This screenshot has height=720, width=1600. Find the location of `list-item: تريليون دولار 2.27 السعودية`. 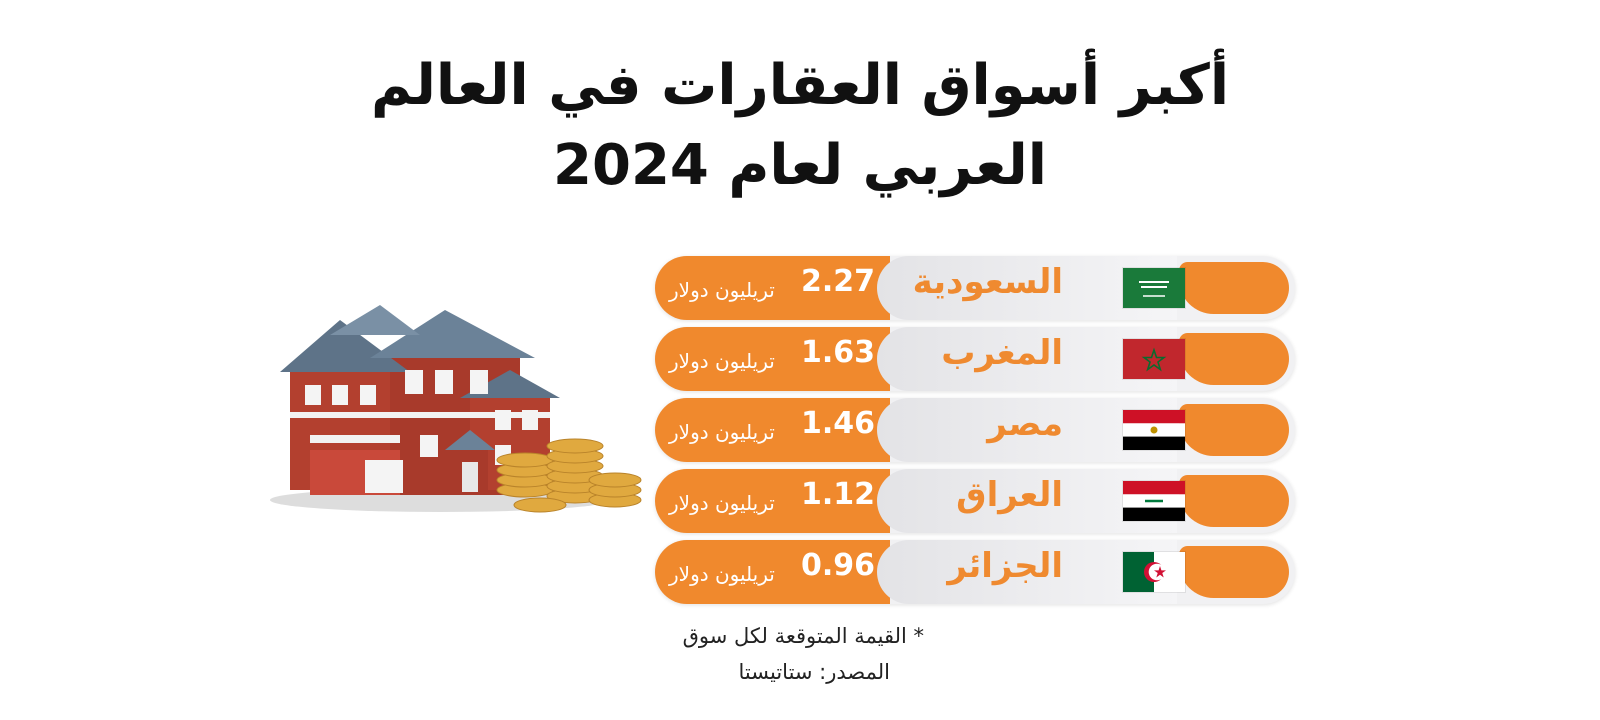

list-item: تريليون دولار 2.27 السعودية is located at coordinates (975, 288).